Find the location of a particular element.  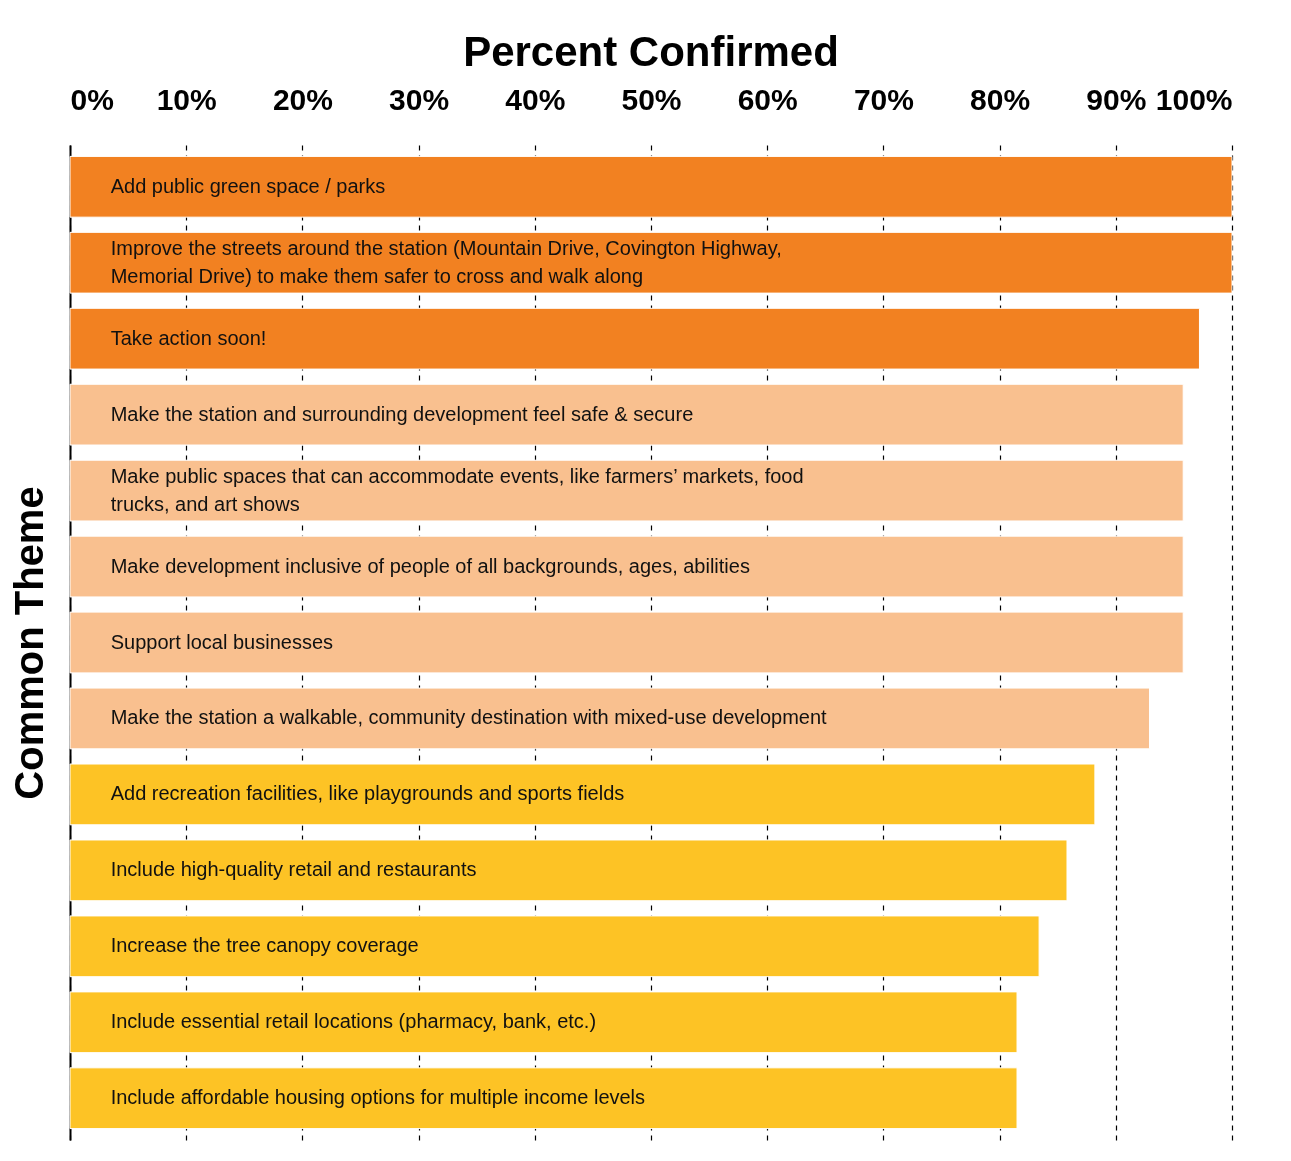

x-tick-label: 60% is located at coordinates (767, 99).